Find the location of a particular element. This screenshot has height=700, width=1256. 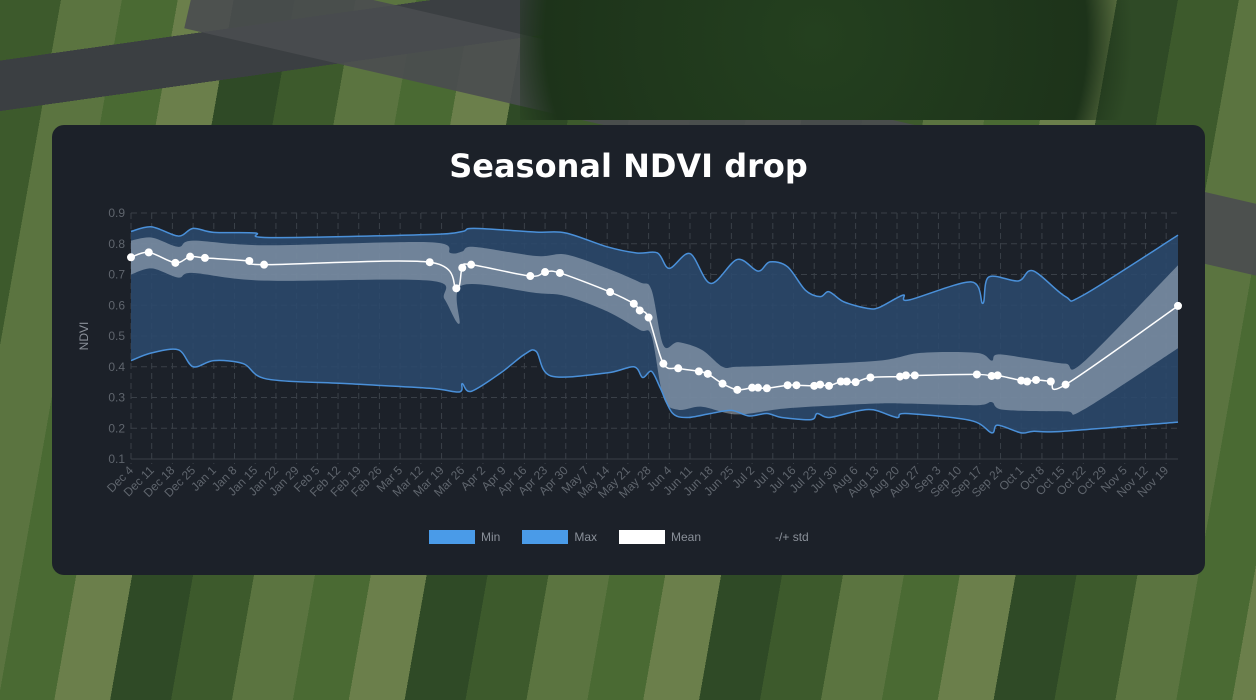

max-line is located at coordinates (654, 268).